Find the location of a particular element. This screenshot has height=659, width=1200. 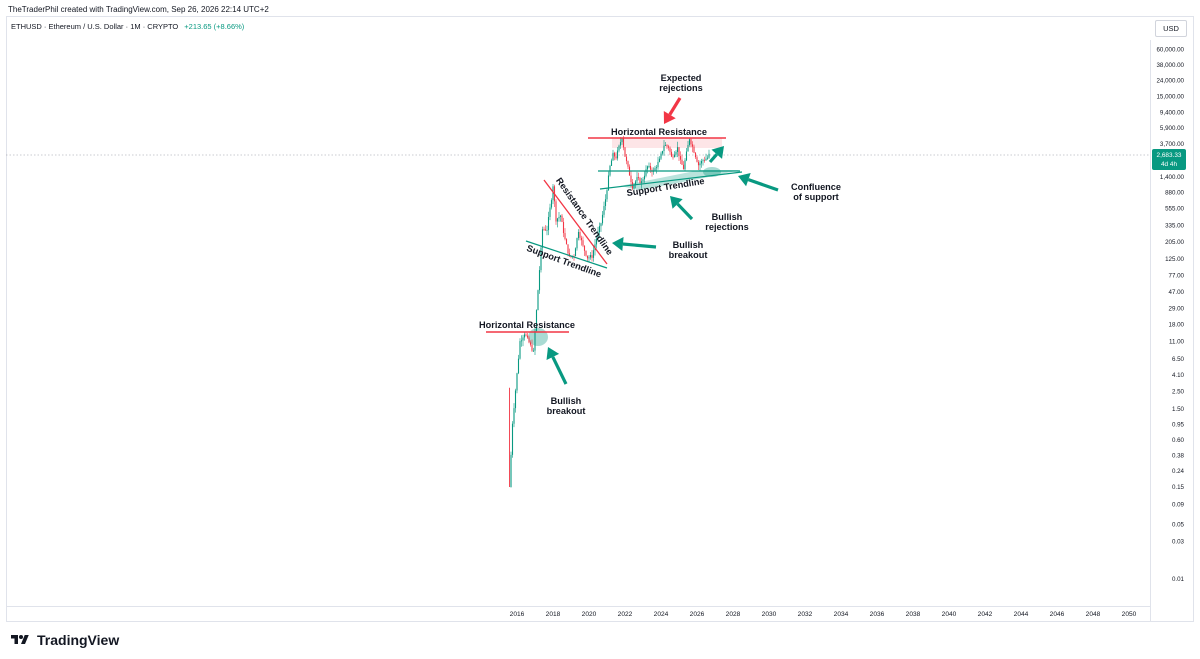

arrow-confluence-support is located at coordinates (758, 182).